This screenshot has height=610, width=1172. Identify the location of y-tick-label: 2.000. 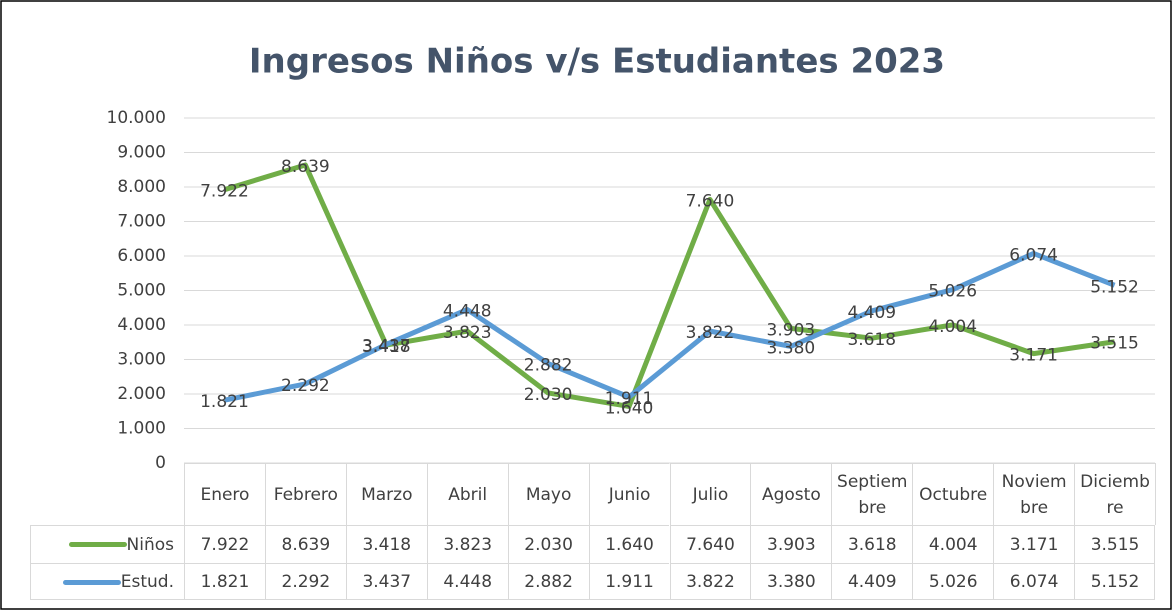
(141, 394).